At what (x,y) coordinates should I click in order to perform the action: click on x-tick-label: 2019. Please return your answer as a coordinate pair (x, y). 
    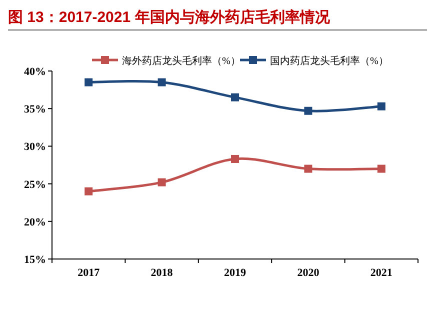
    Looking at the image, I should click on (235, 273).